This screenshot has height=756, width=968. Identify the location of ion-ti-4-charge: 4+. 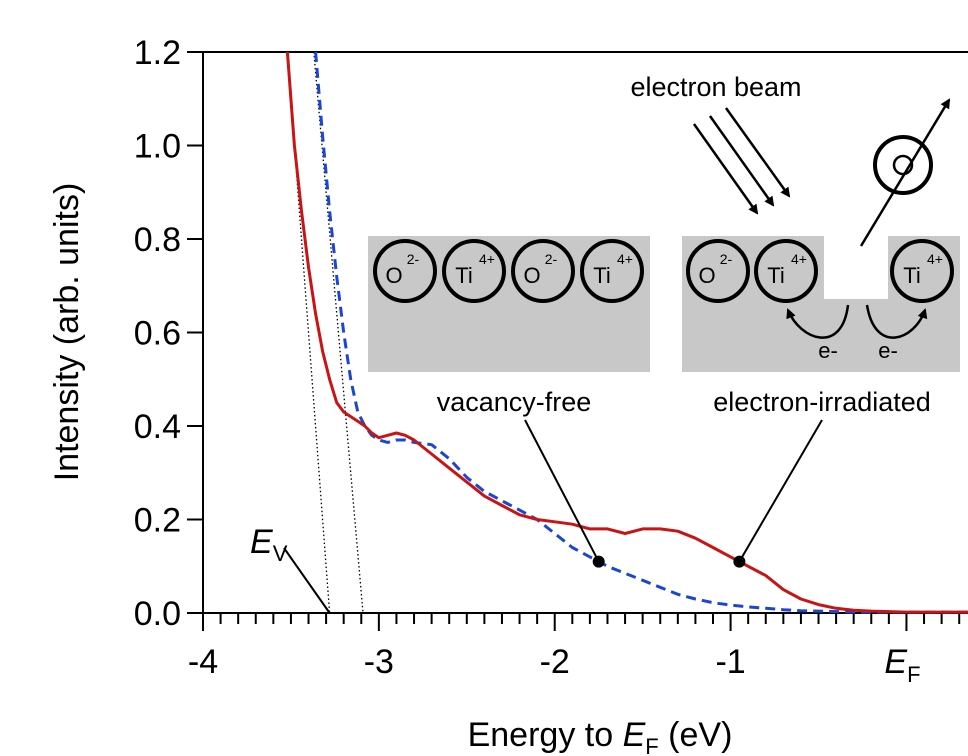
(935, 259).